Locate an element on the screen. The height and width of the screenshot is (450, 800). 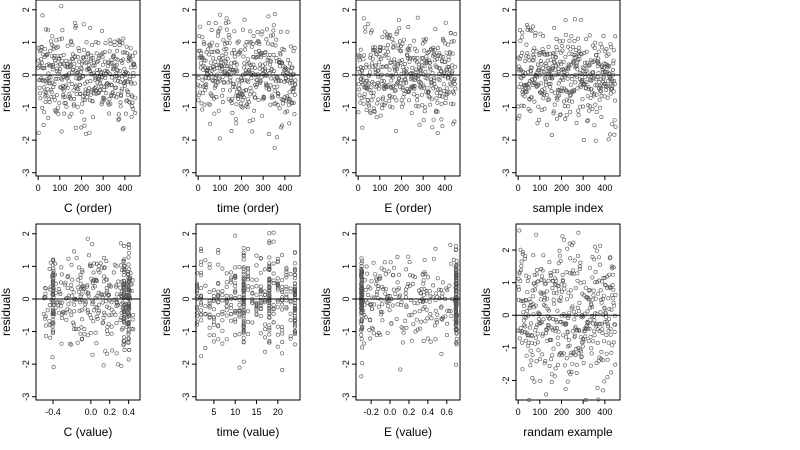
y-tick-label: -2 is located at coordinates (506, 140).